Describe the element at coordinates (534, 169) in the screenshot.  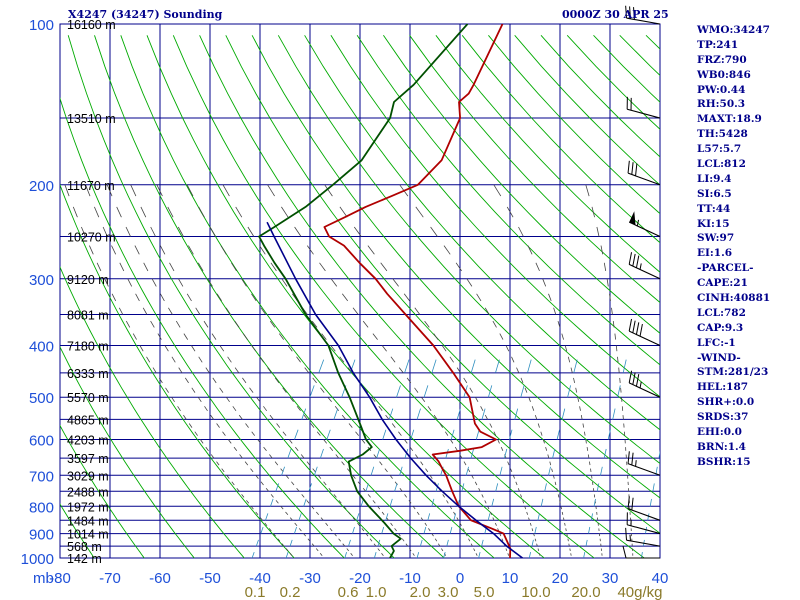
I see `dry-adiabat-line` at that location.